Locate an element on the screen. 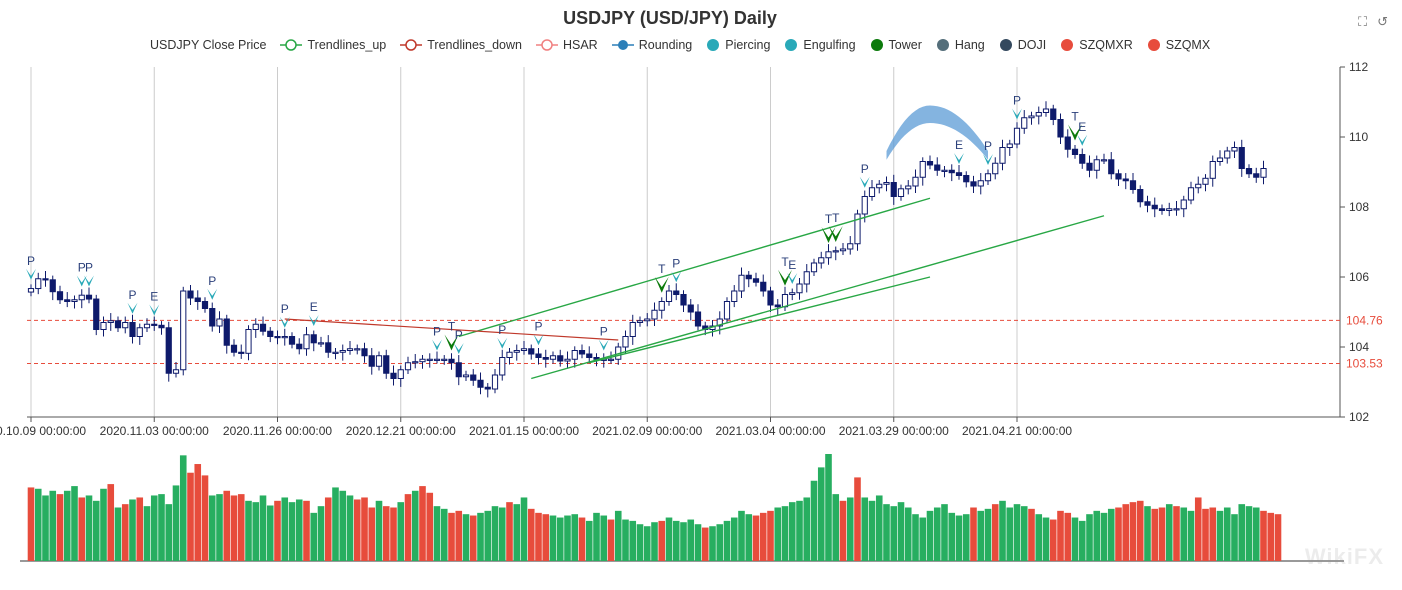 This screenshot has width=1402, height=590. legend-item: Trendlines_down is located at coordinates (461, 45).